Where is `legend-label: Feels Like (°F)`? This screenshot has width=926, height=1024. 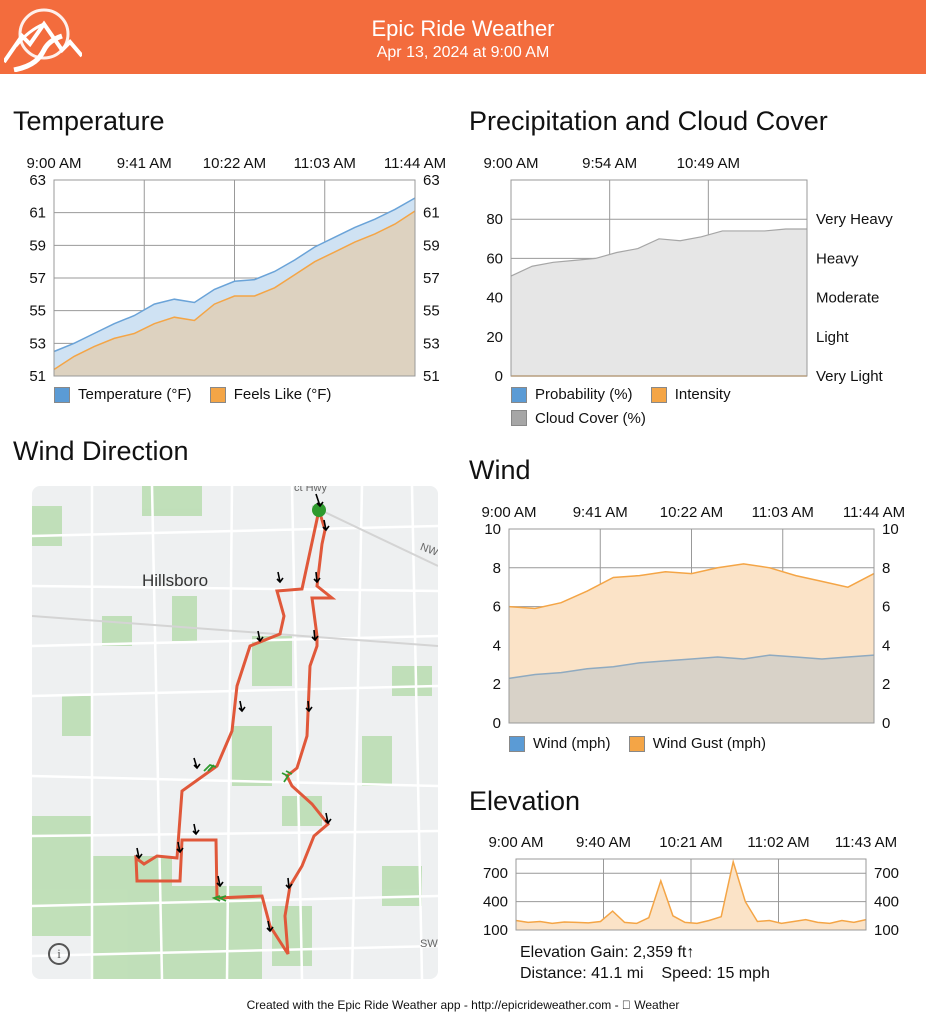
legend-label: Feels Like (°F) is located at coordinates (282, 394).